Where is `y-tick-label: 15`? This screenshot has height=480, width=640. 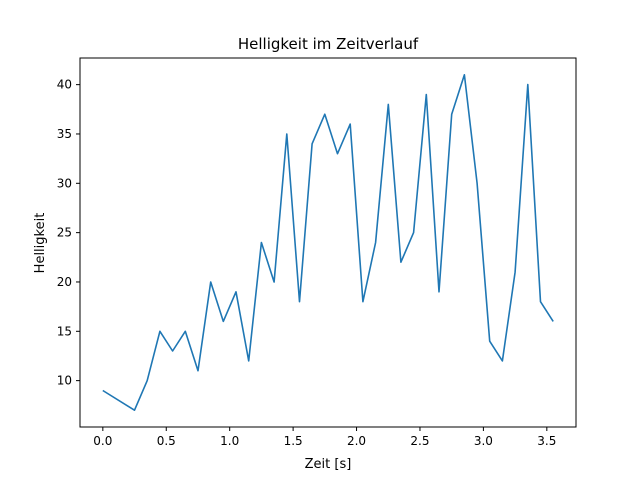
y-tick-label: 15 is located at coordinates (64, 331).